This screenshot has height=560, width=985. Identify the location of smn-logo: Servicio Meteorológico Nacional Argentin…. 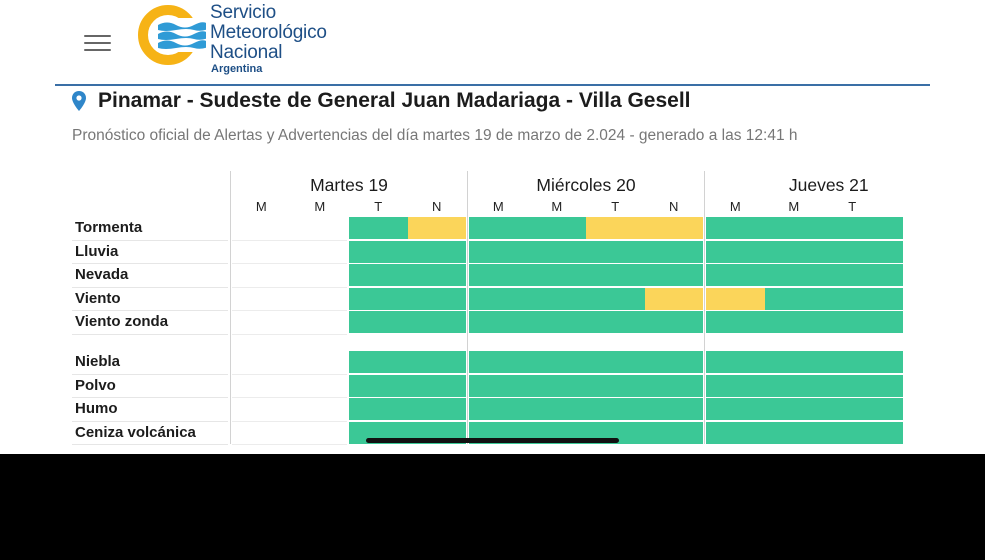
(239, 39).